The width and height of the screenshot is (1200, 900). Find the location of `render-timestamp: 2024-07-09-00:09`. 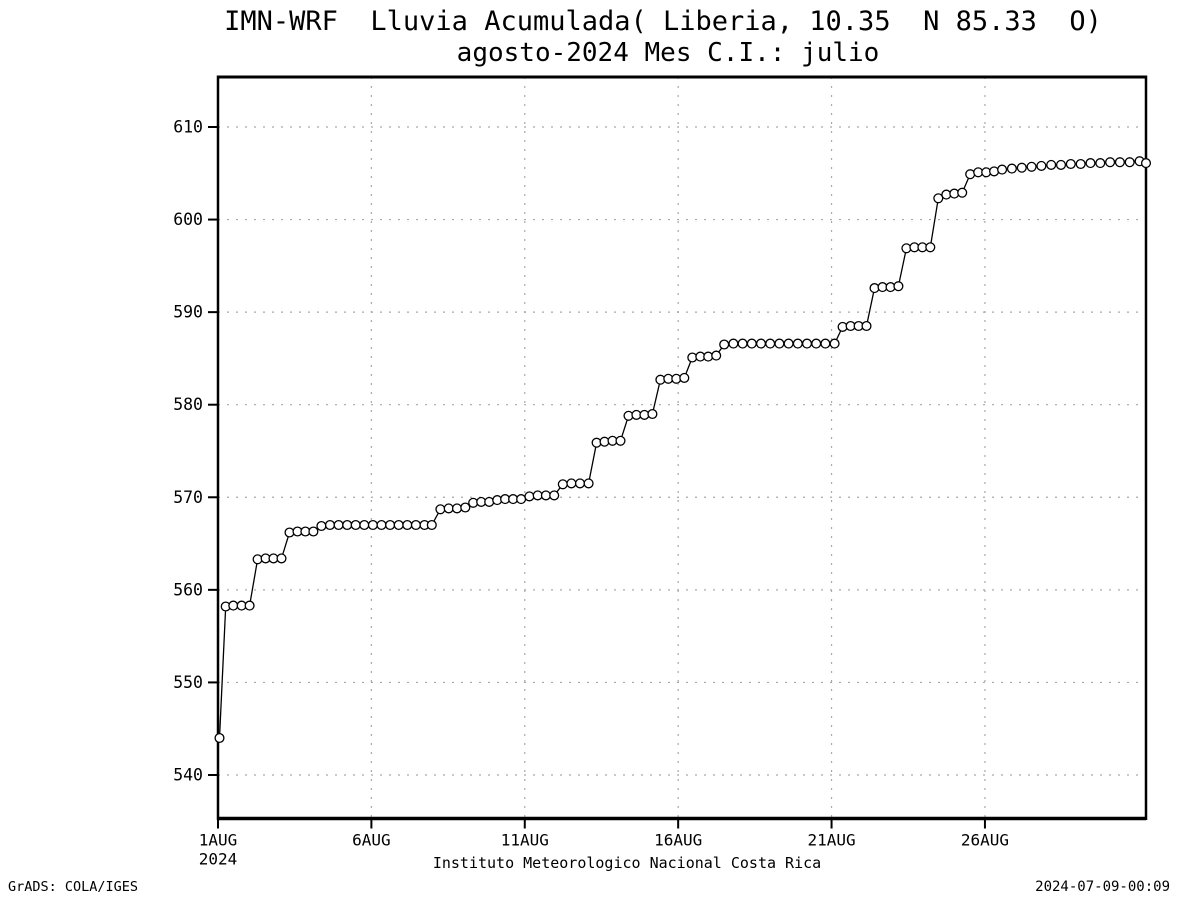

render-timestamp: 2024-07-09-00:09 is located at coordinates (1102, 887).